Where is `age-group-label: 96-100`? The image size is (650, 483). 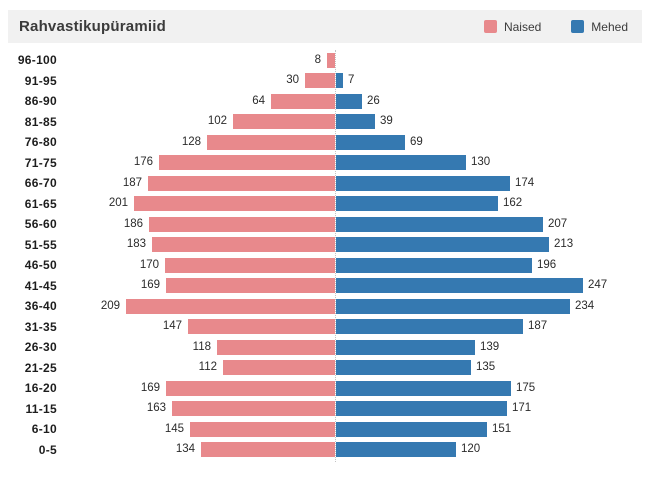 age-group-label: 96-100 is located at coordinates (37, 60).